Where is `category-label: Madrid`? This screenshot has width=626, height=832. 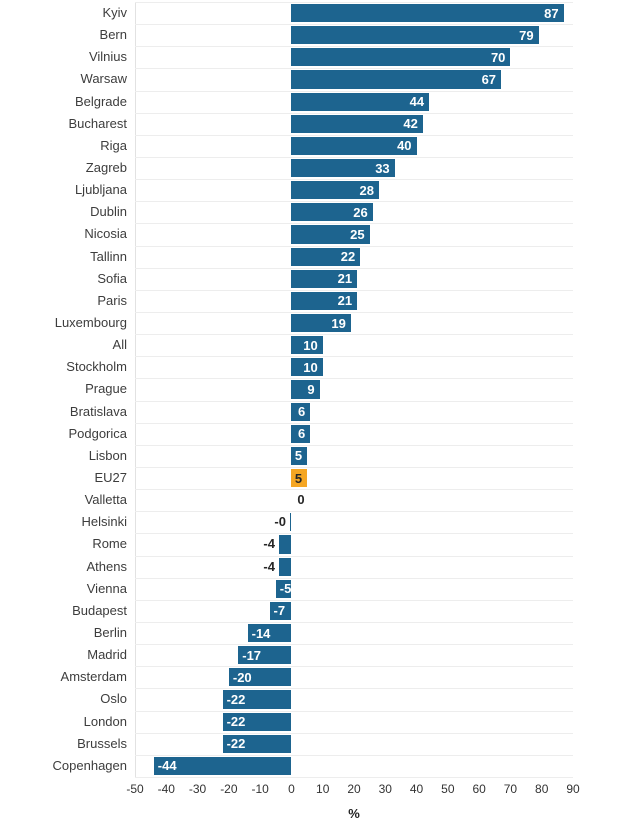 category-label: Madrid is located at coordinates (107, 655).